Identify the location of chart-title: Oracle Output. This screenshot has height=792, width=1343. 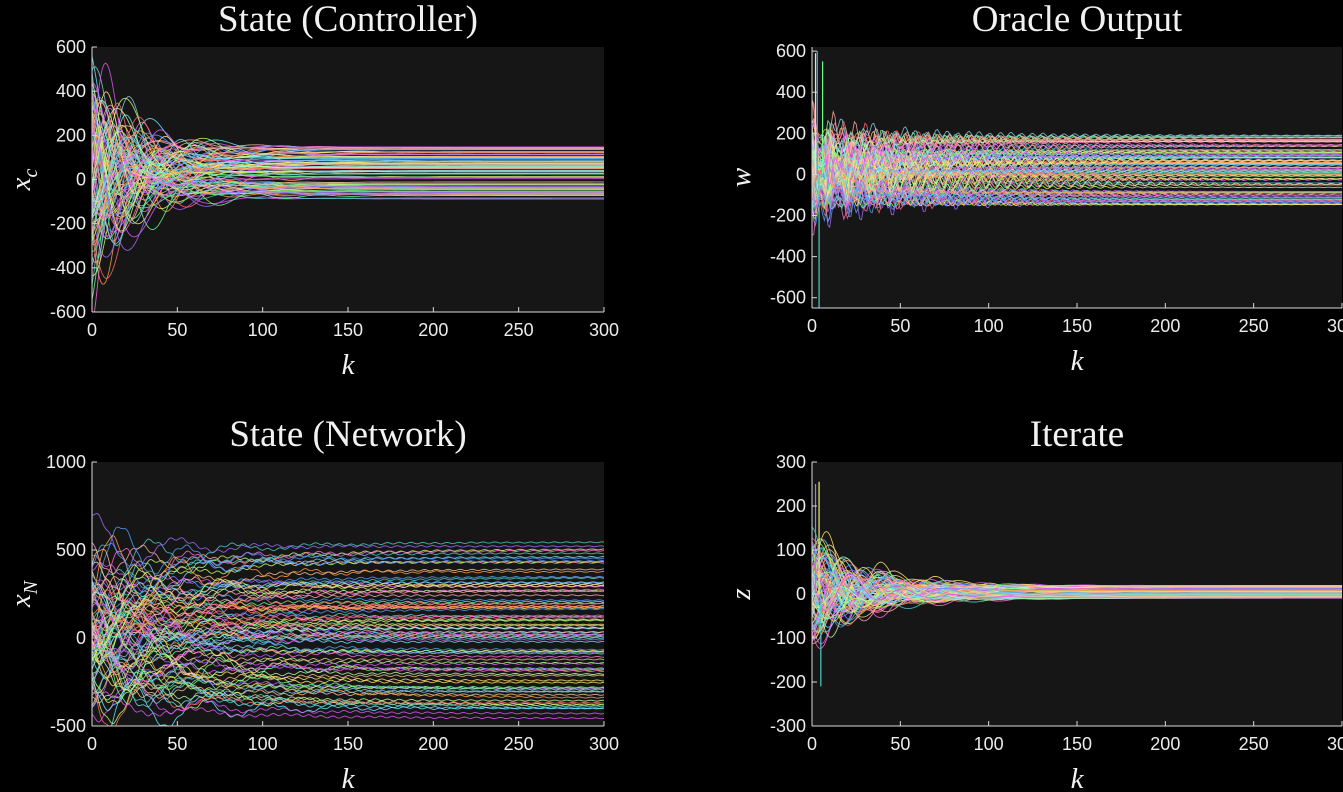
(1077, 20).